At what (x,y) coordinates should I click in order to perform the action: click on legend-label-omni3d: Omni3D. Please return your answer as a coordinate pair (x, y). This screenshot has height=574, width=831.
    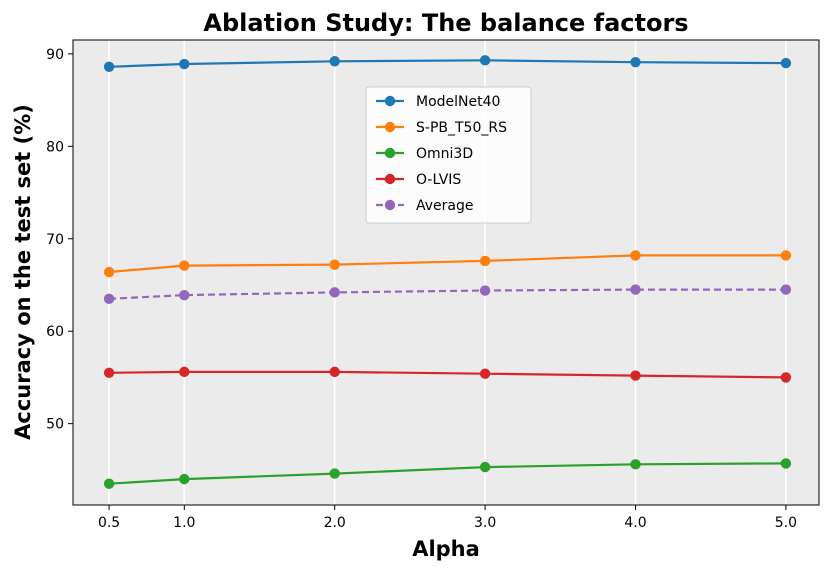
    Looking at the image, I should click on (444, 154).